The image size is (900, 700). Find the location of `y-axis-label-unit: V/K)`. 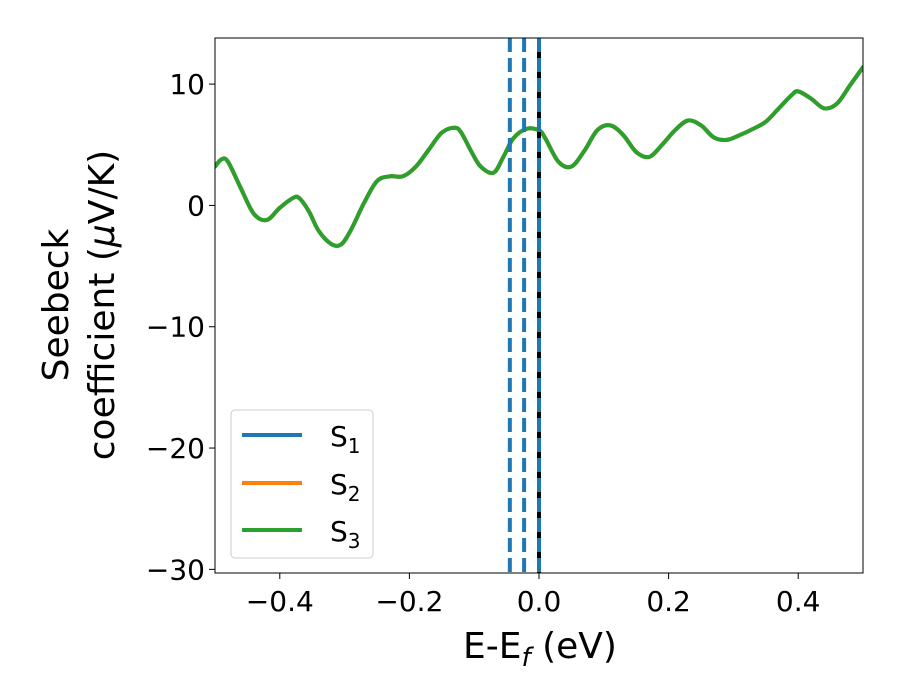

y-axis-label-unit: V/K) is located at coordinates (102, 187).